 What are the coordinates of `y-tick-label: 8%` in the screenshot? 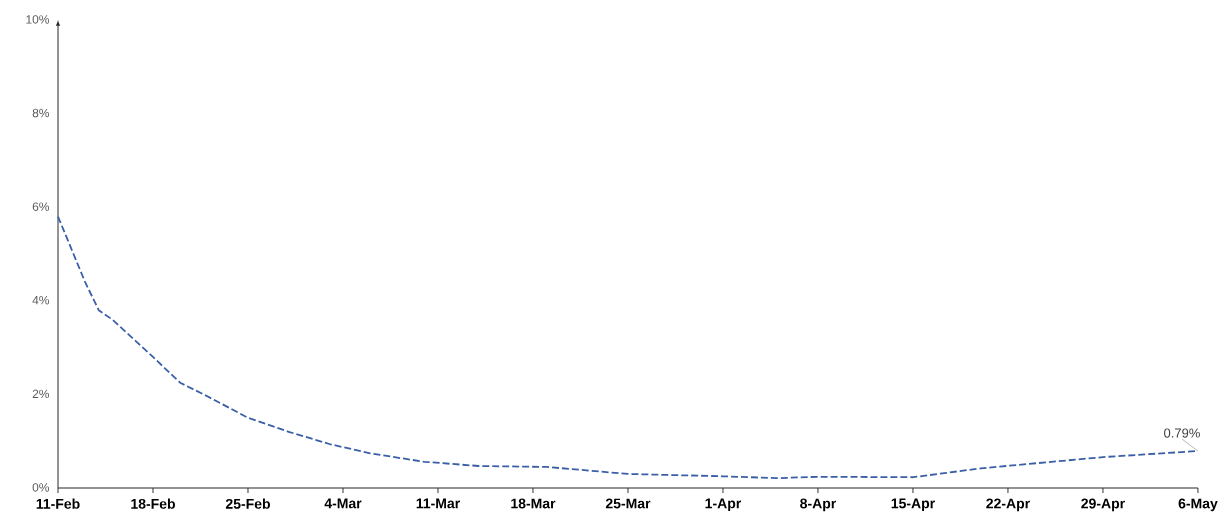 It's located at (41, 113).